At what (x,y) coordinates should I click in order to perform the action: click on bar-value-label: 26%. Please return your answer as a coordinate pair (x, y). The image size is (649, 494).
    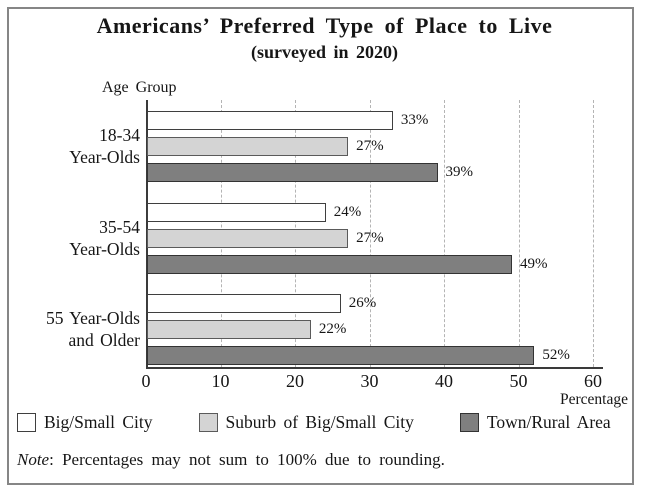
    Looking at the image, I should click on (362, 303).